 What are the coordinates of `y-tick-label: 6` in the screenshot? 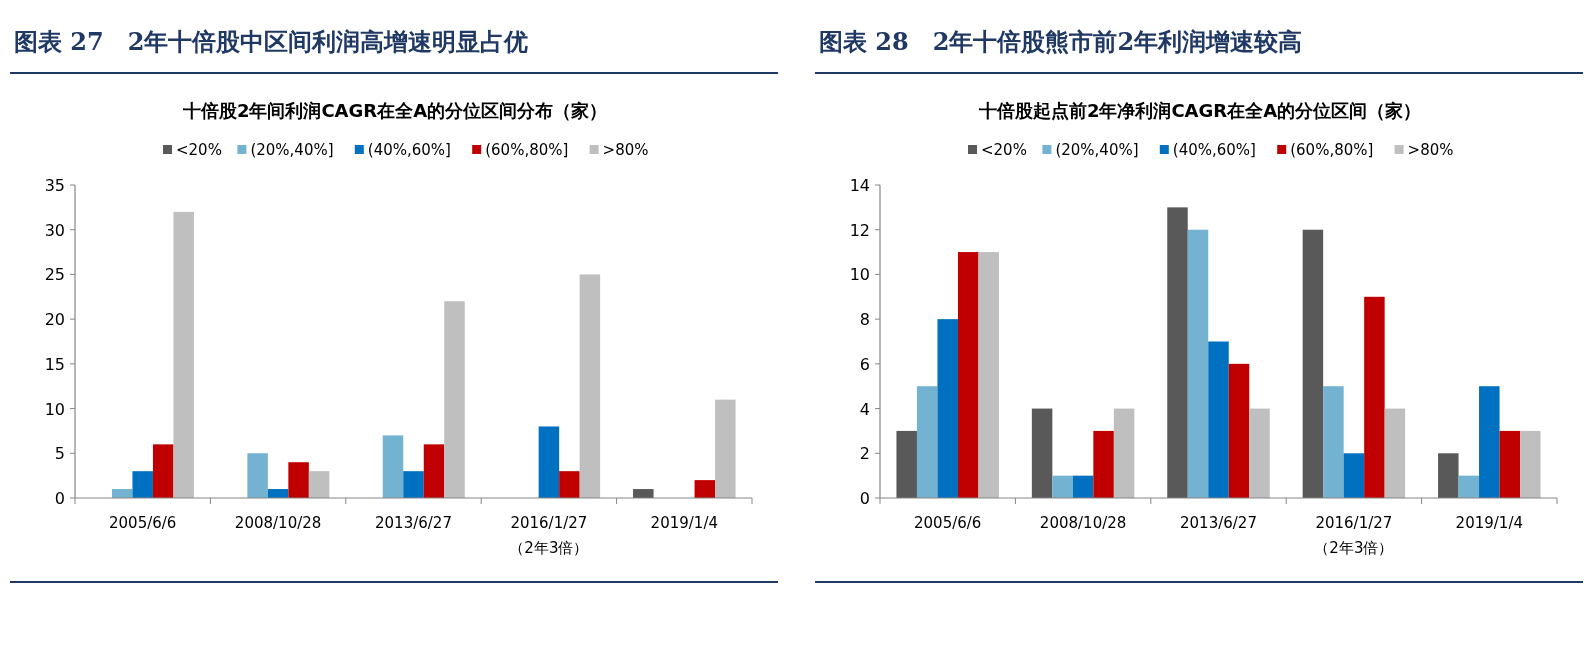 It's located at (864, 364).